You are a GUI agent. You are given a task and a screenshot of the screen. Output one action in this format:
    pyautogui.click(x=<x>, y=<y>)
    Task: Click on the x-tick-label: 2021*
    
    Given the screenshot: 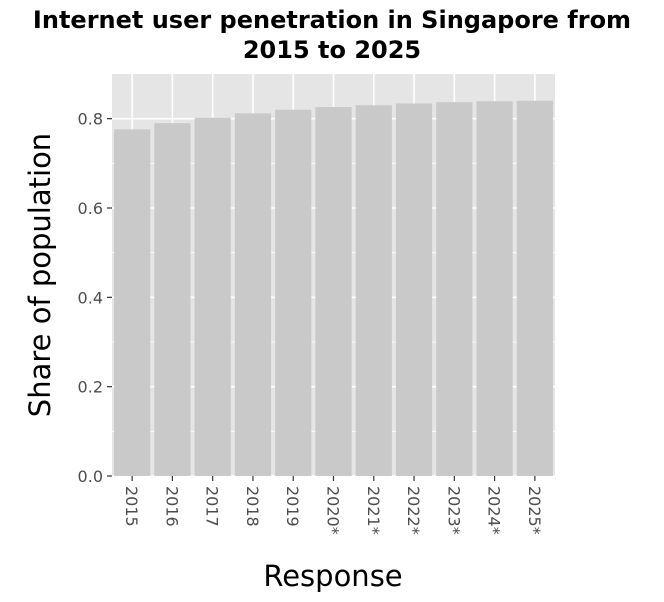 What is the action you would take?
    pyautogui.click(x=373, y=510)
    